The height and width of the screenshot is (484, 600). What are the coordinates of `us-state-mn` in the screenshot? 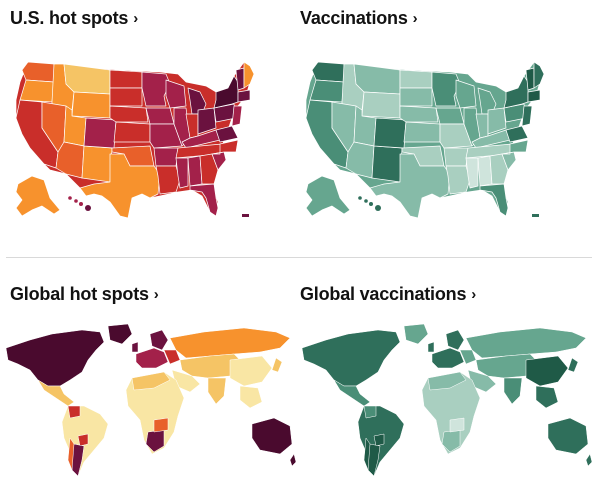 It's located at (446, 89).